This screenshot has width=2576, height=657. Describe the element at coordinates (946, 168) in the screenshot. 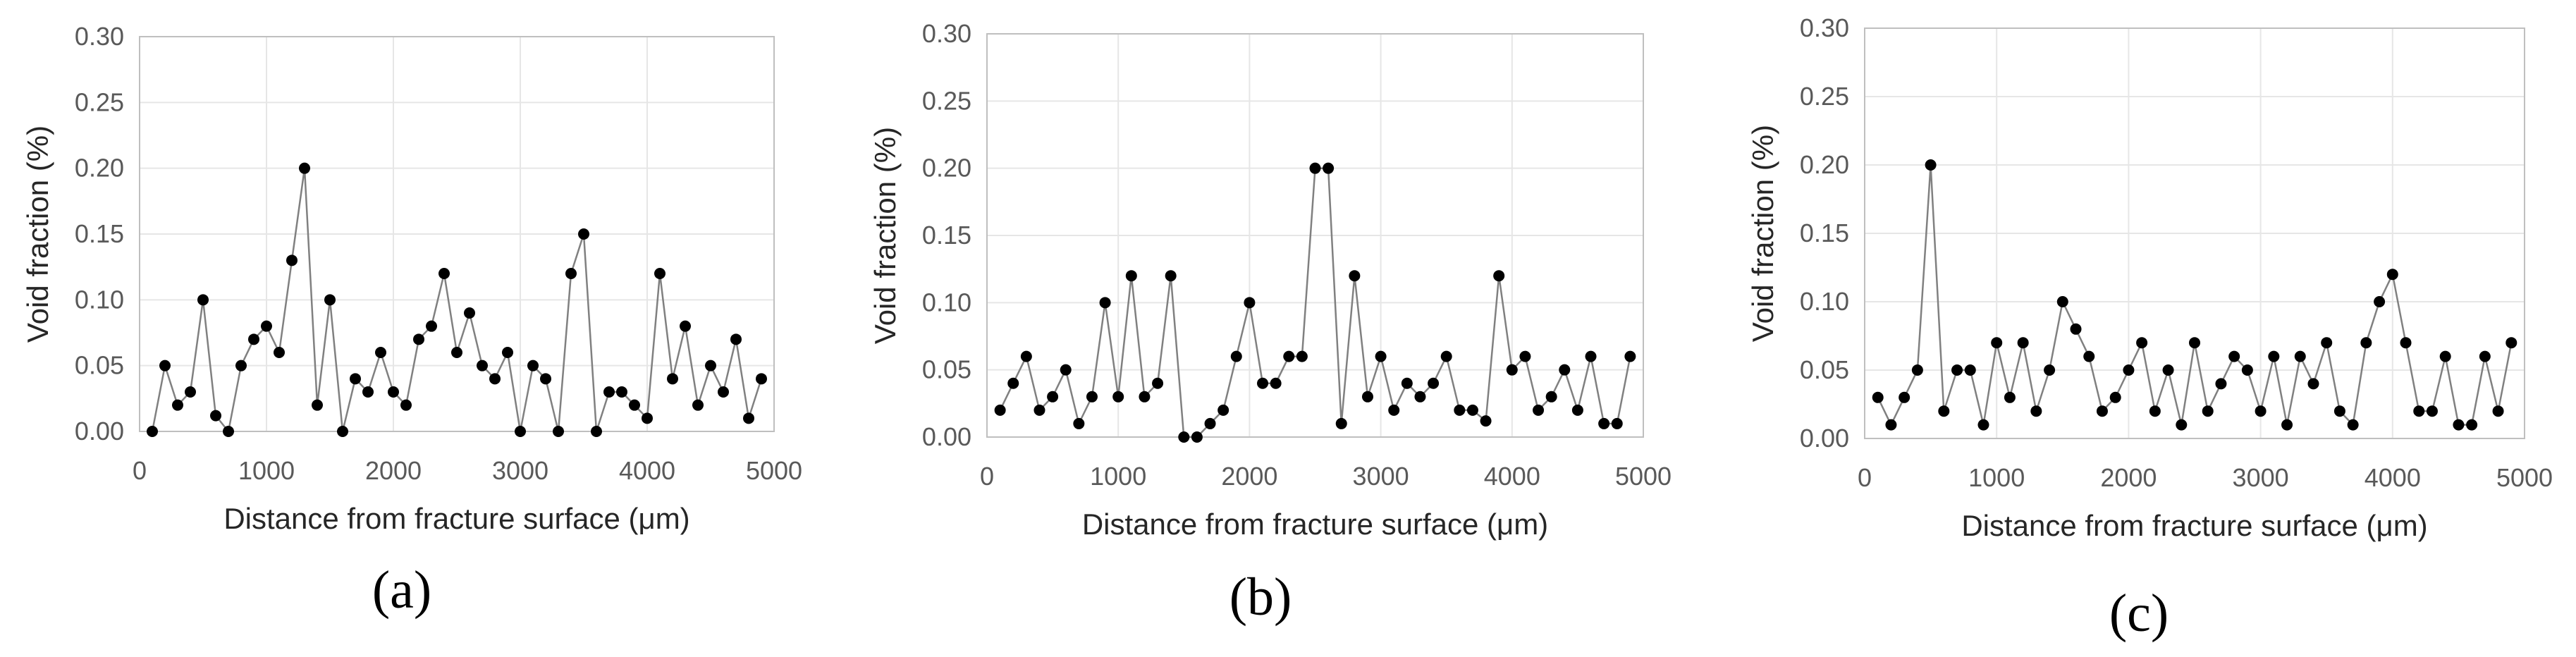

I see `y-tick-label: 0.20` at that location.